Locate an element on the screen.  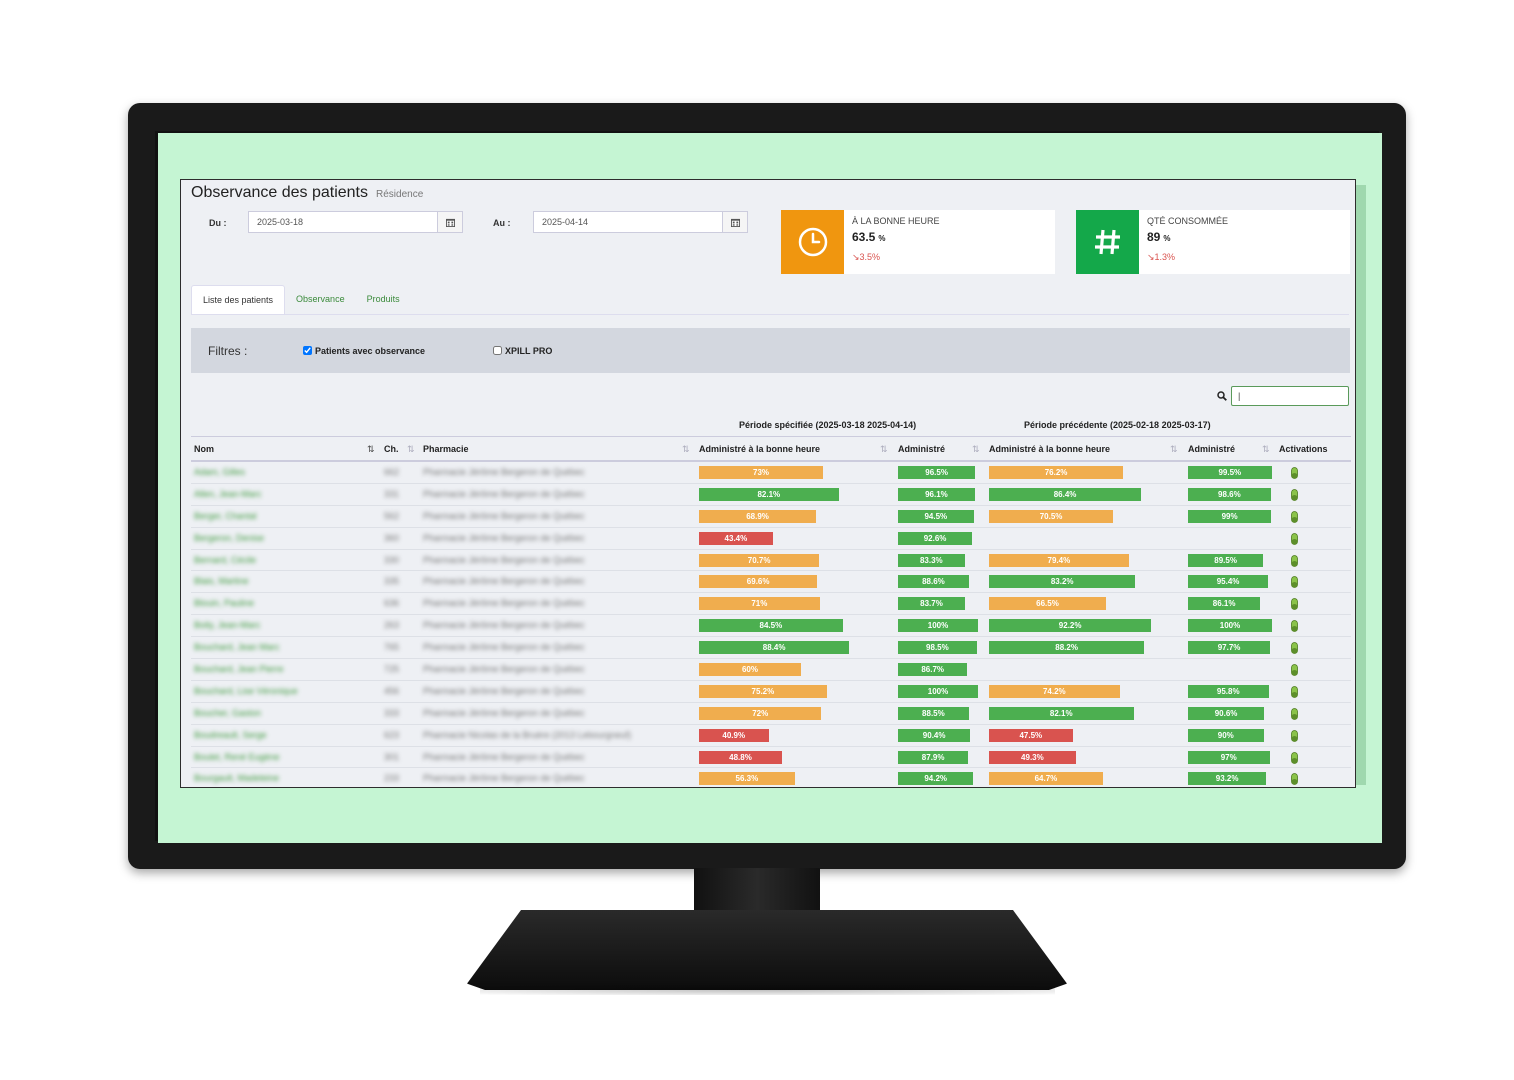
from-date-input: 2025-03-18 is located at coordinates (343, 222).